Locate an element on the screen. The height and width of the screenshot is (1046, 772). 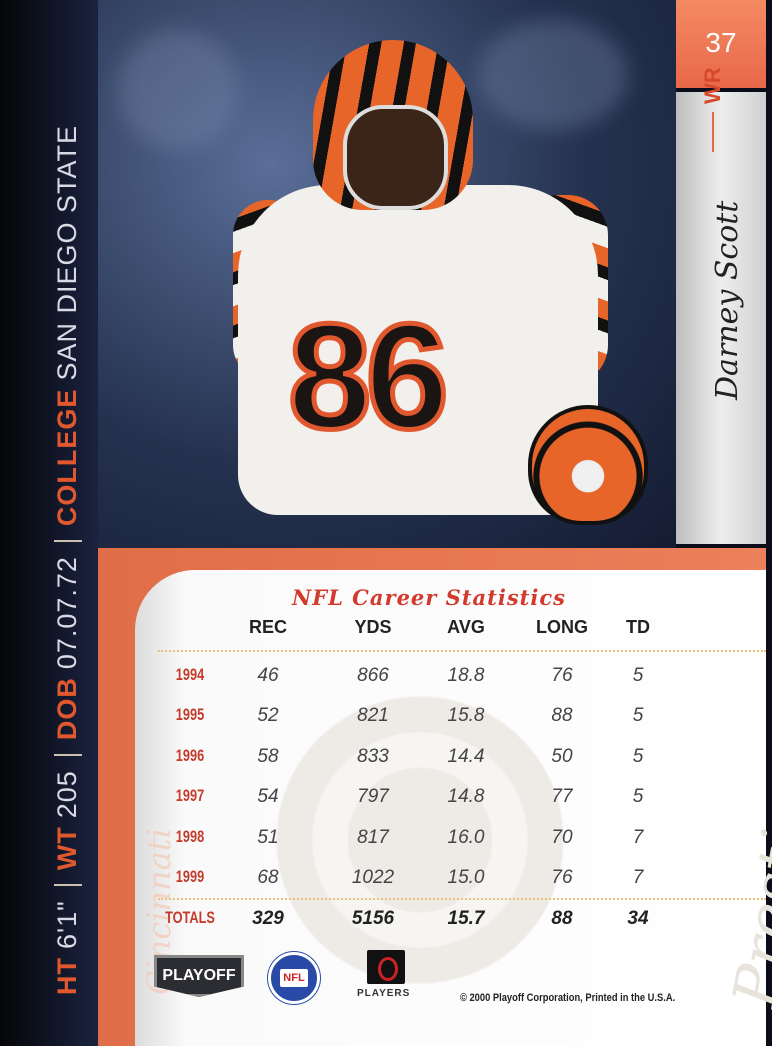
cell: 34 is located at coordinates (638, 918).